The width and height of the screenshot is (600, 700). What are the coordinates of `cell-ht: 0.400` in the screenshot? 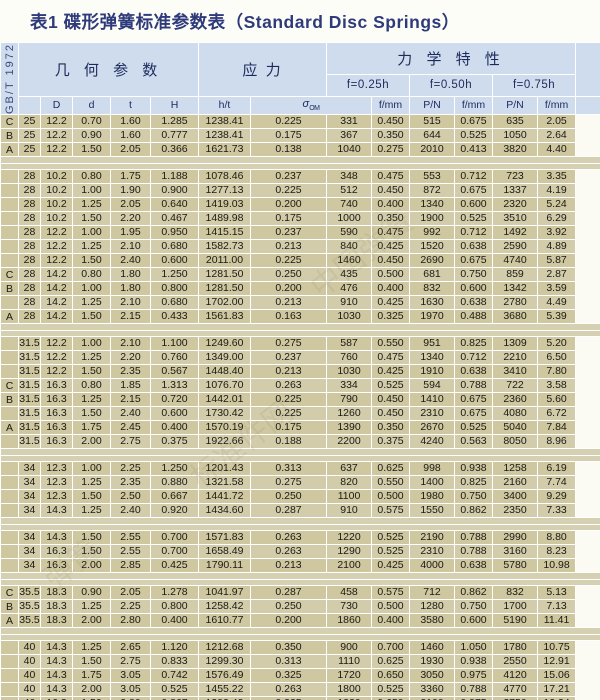 It's located at (174, 620).